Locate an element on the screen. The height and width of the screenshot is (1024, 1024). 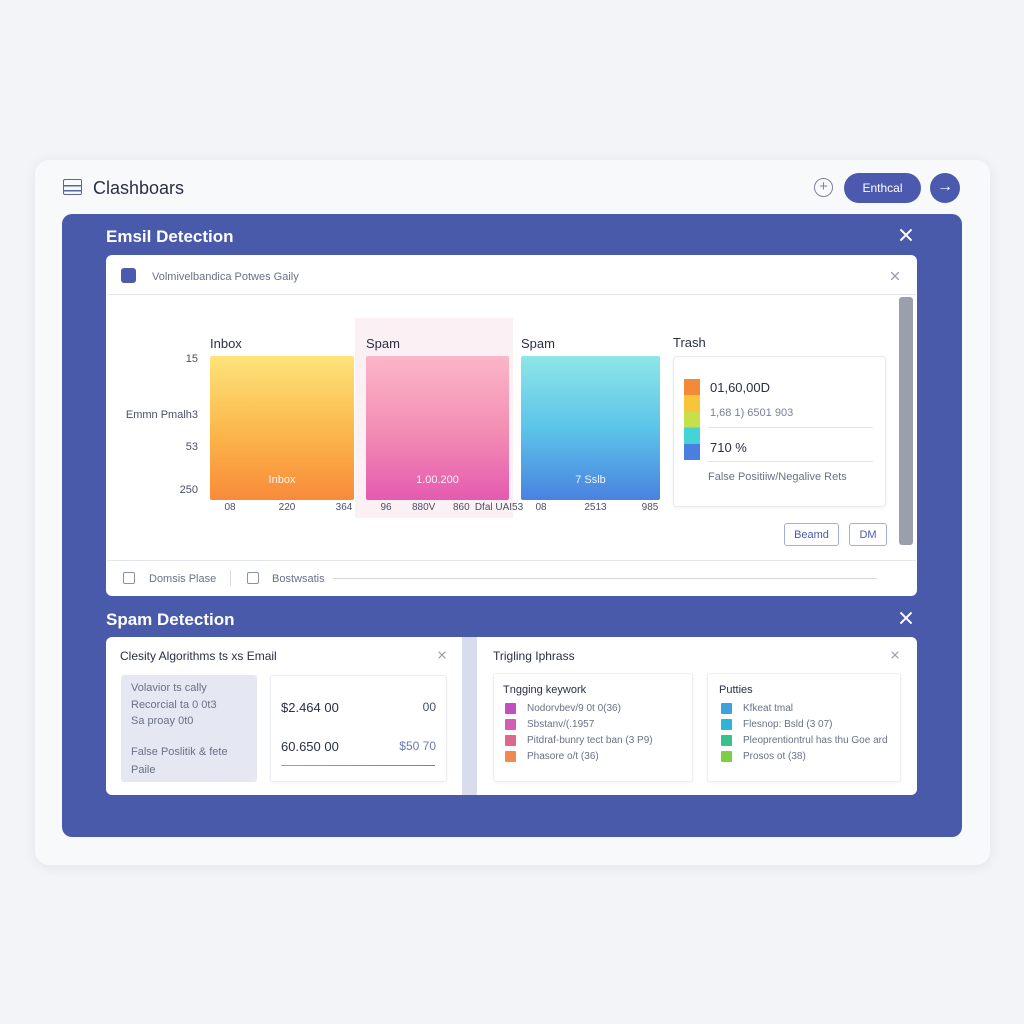
value-side: 00 is located at coordinates (429, 707).